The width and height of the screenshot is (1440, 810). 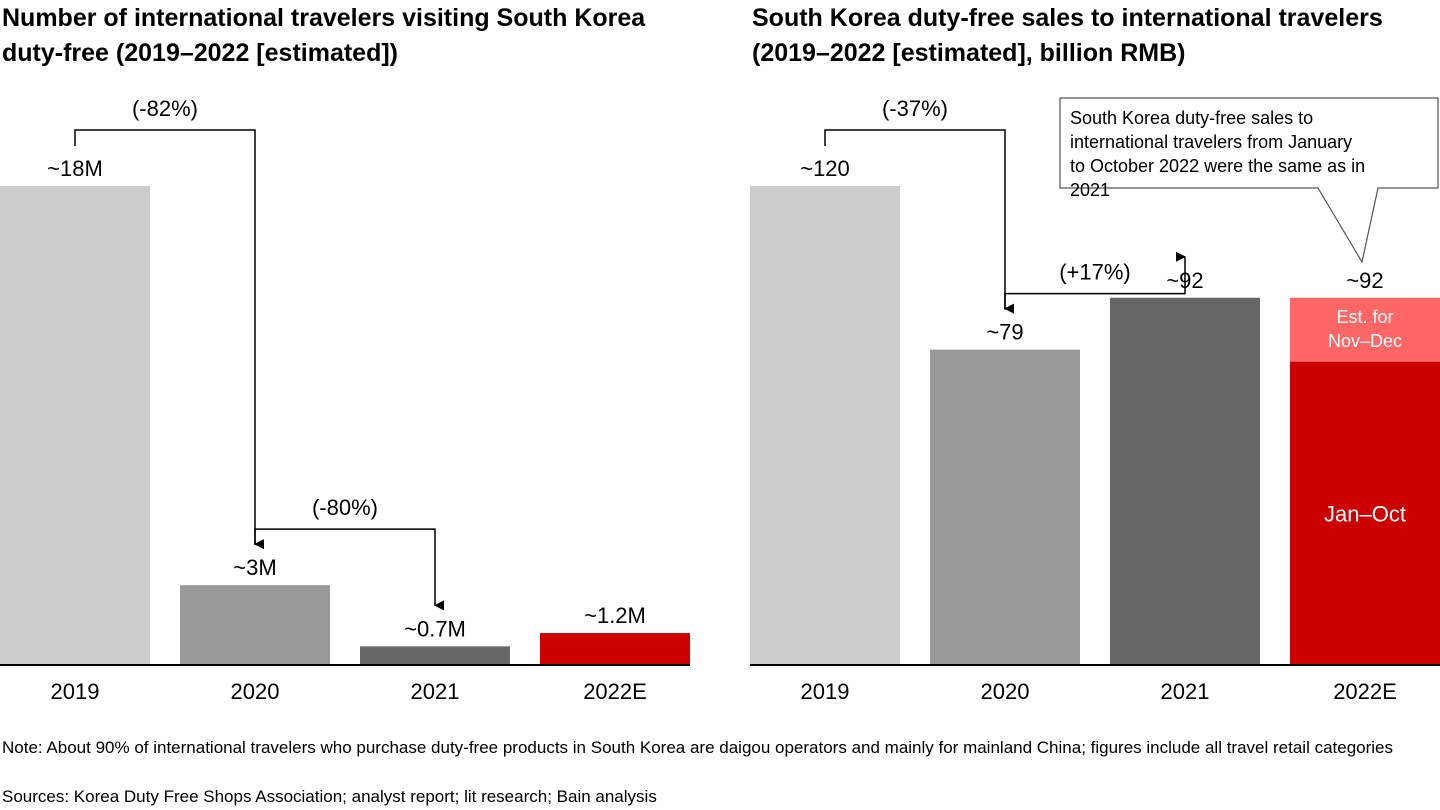 What do you see at coordinates (1364, 280) in the screenshot?
I see `right-data-label-2022E: ~92` at bounding box center [1364, 280].